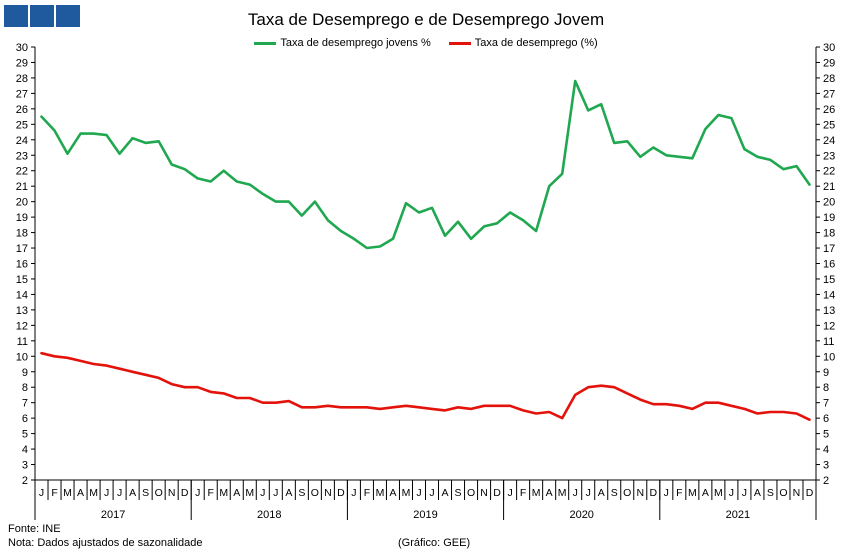  Describe the element at coordinates (22, 203) in the screenshot. I see `y-tick-label-left: 20` at that location.